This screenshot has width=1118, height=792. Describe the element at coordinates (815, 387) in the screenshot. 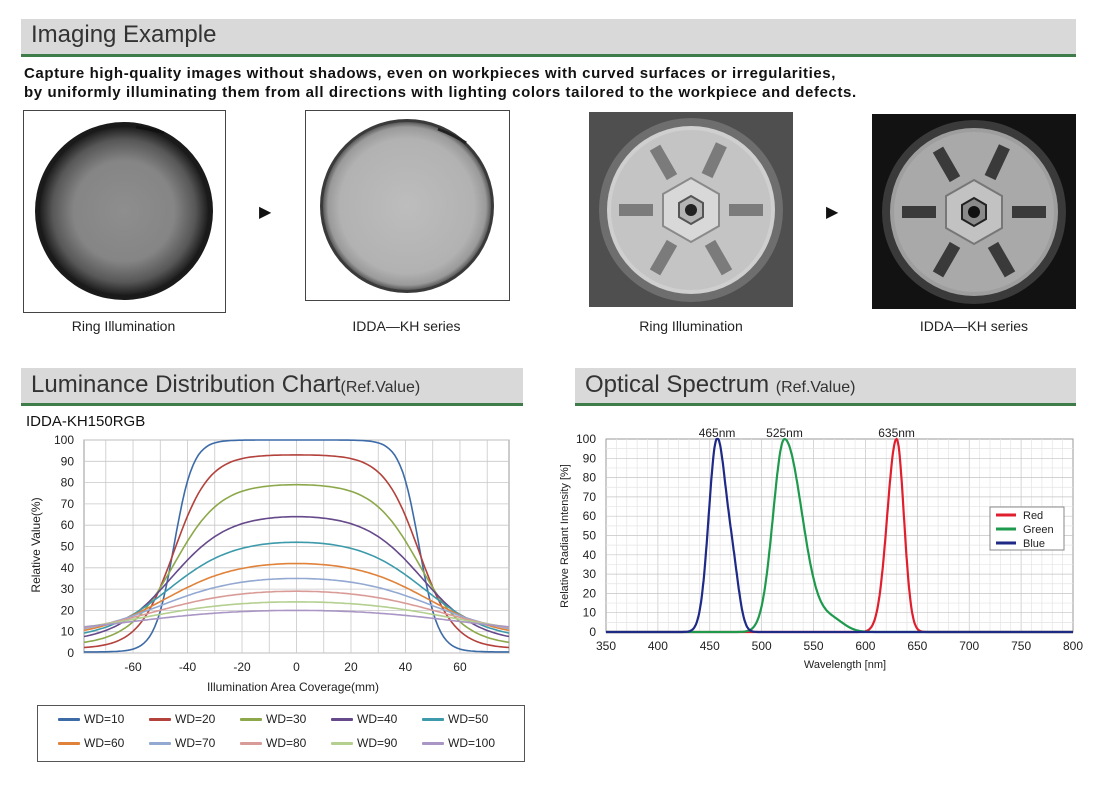

I see `spectrum-section-suffix: (Ref.Value)` at that location.